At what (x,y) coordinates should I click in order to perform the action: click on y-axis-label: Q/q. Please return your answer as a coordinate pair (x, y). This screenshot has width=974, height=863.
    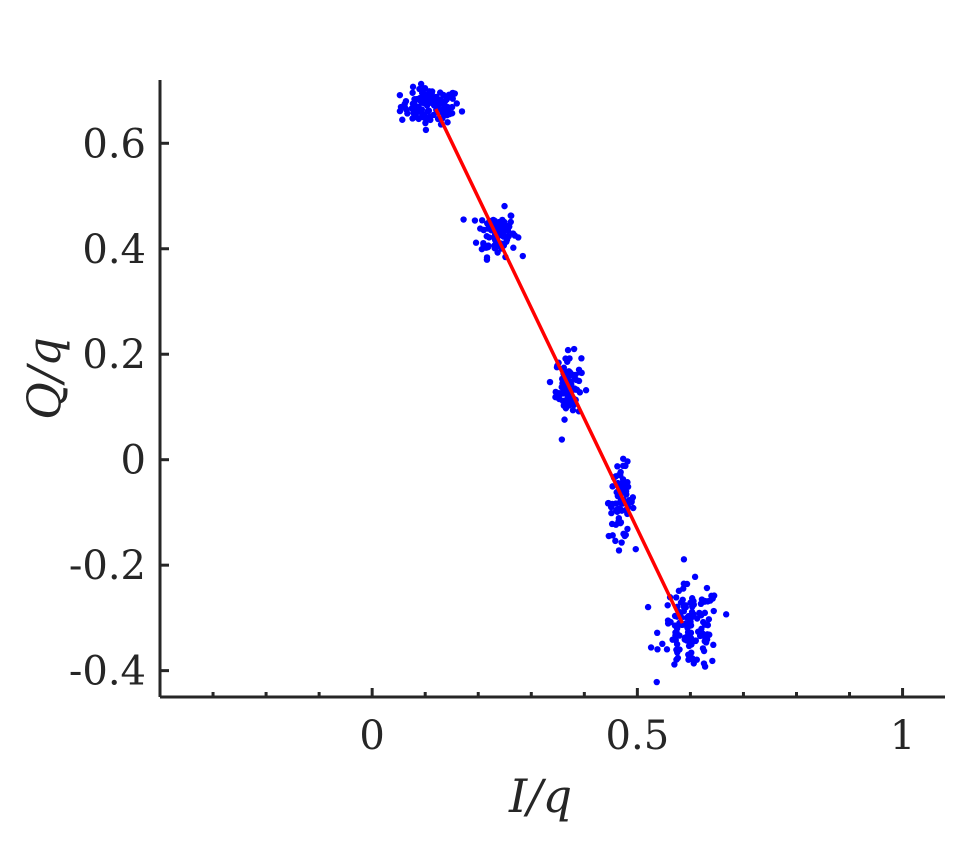
    Looking at the image, I should click on (44, 378).